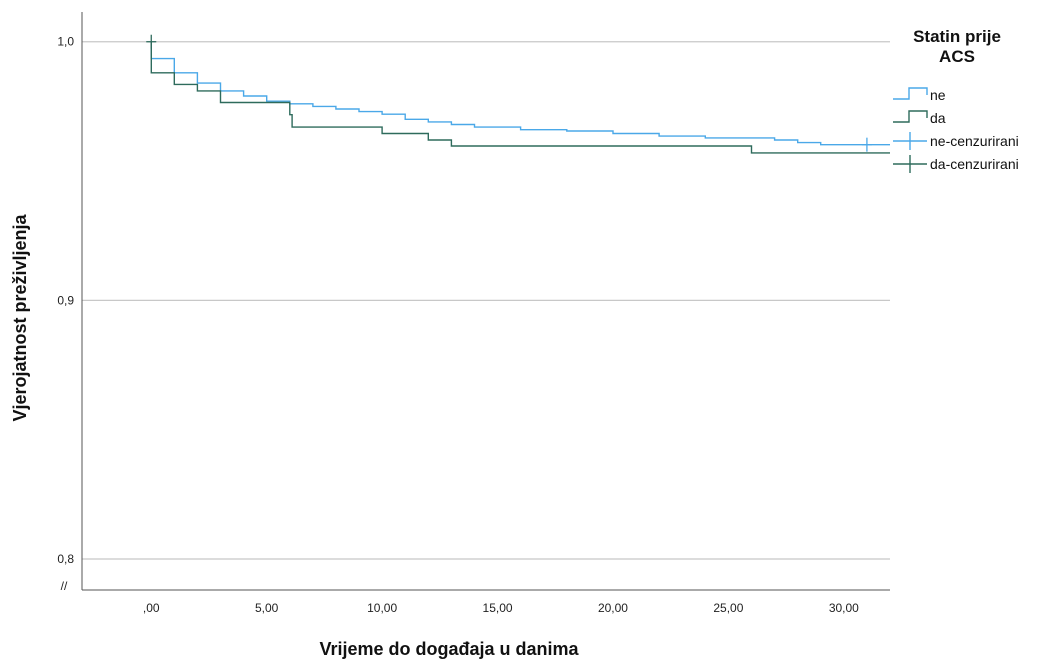 This screenshot has width=1049, height=660. I want to click on x-tick-label: 10,00, so click(382, 608).